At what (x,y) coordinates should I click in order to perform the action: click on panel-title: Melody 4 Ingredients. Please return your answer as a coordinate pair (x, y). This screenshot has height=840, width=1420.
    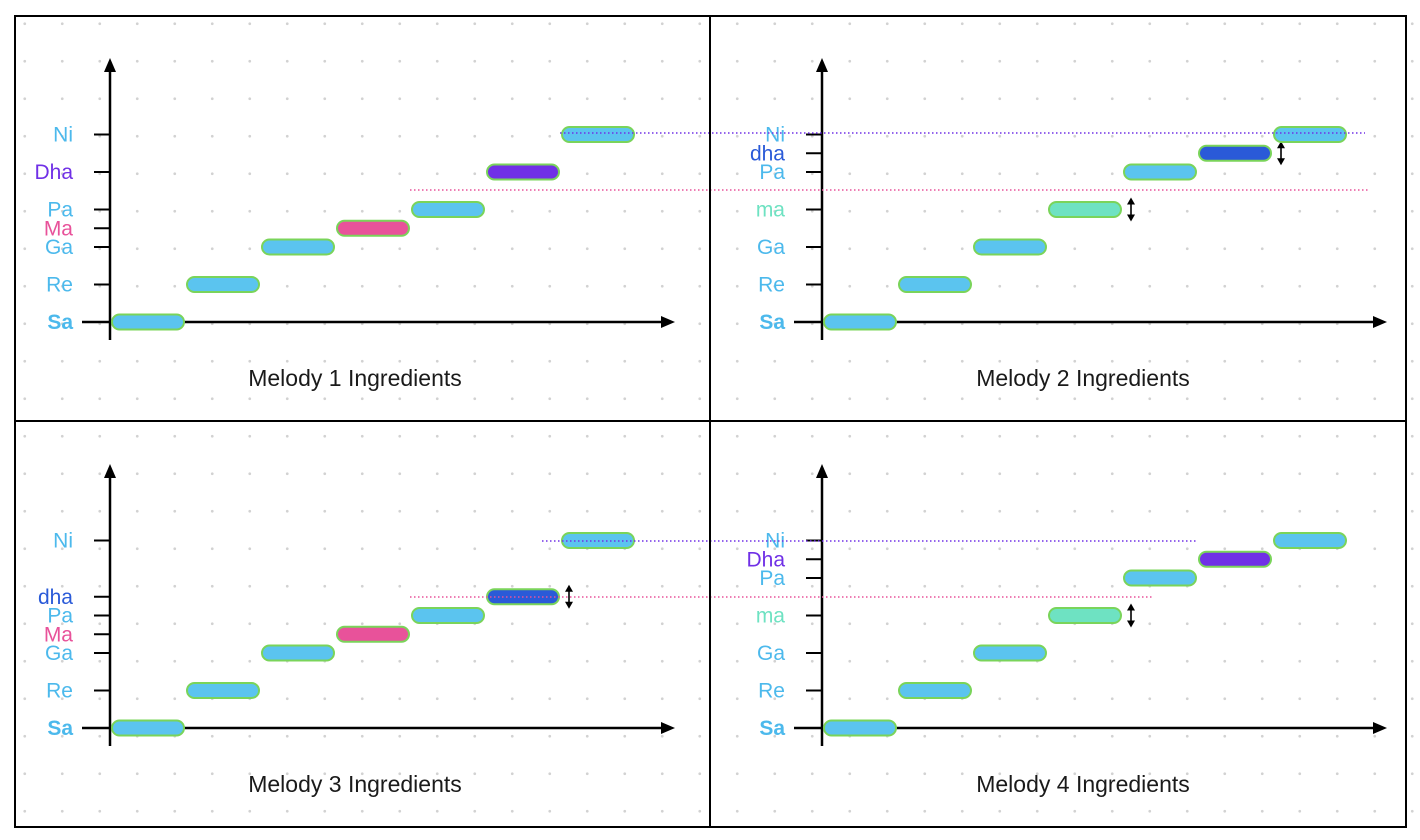
    Looking at the image, I should click on (1083, 784).